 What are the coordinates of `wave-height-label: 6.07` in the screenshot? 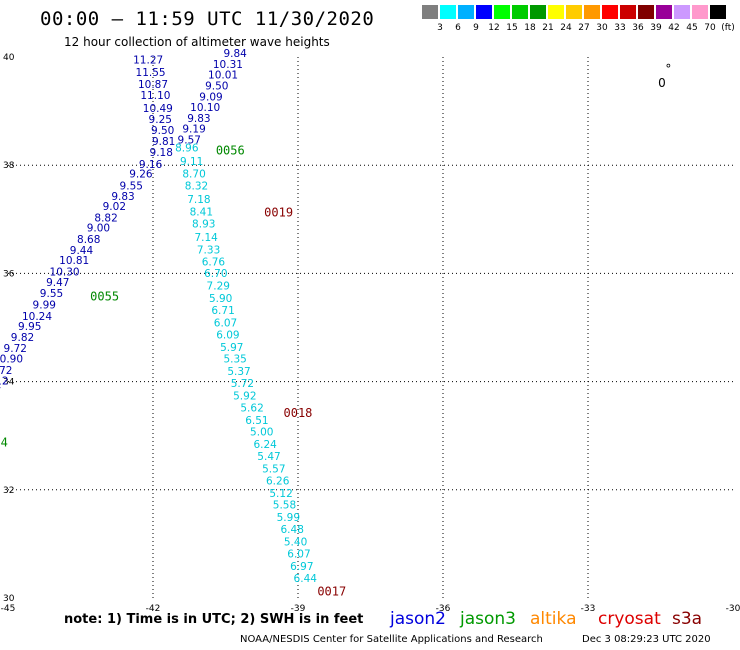 It's located at (225, 323).